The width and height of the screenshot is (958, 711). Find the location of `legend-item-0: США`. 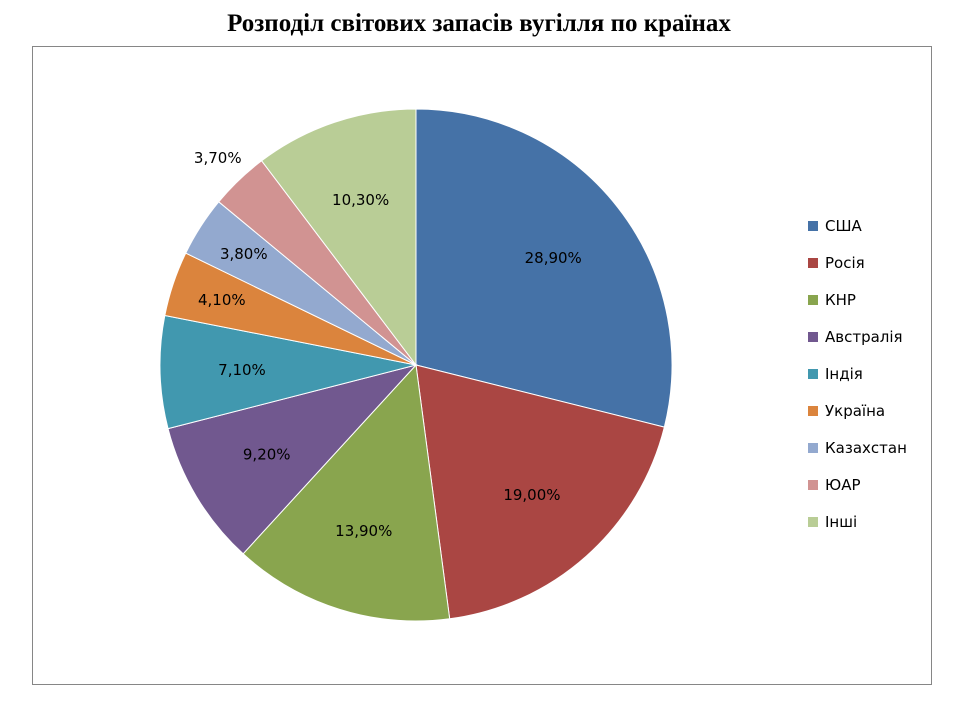

legend-item-0: США is located at coordinates (857, 225).